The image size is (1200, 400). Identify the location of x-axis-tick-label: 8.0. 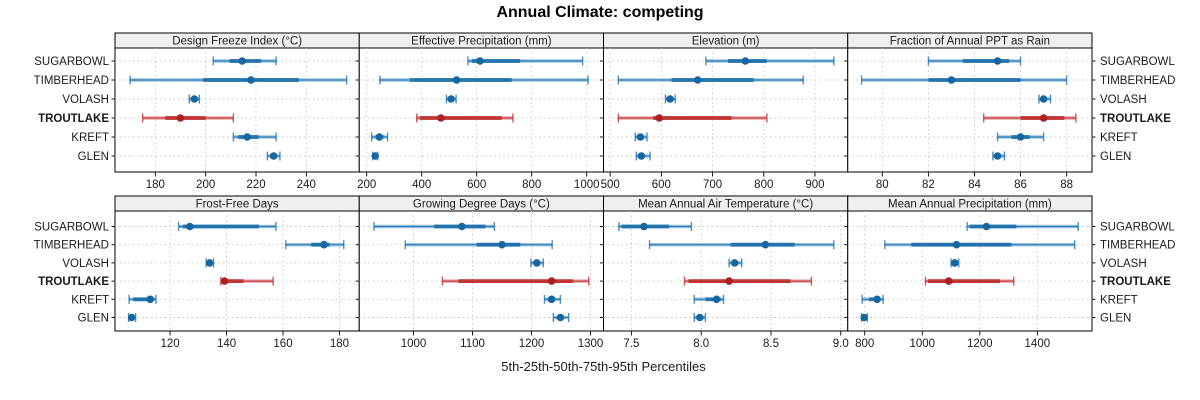
(701, 344).